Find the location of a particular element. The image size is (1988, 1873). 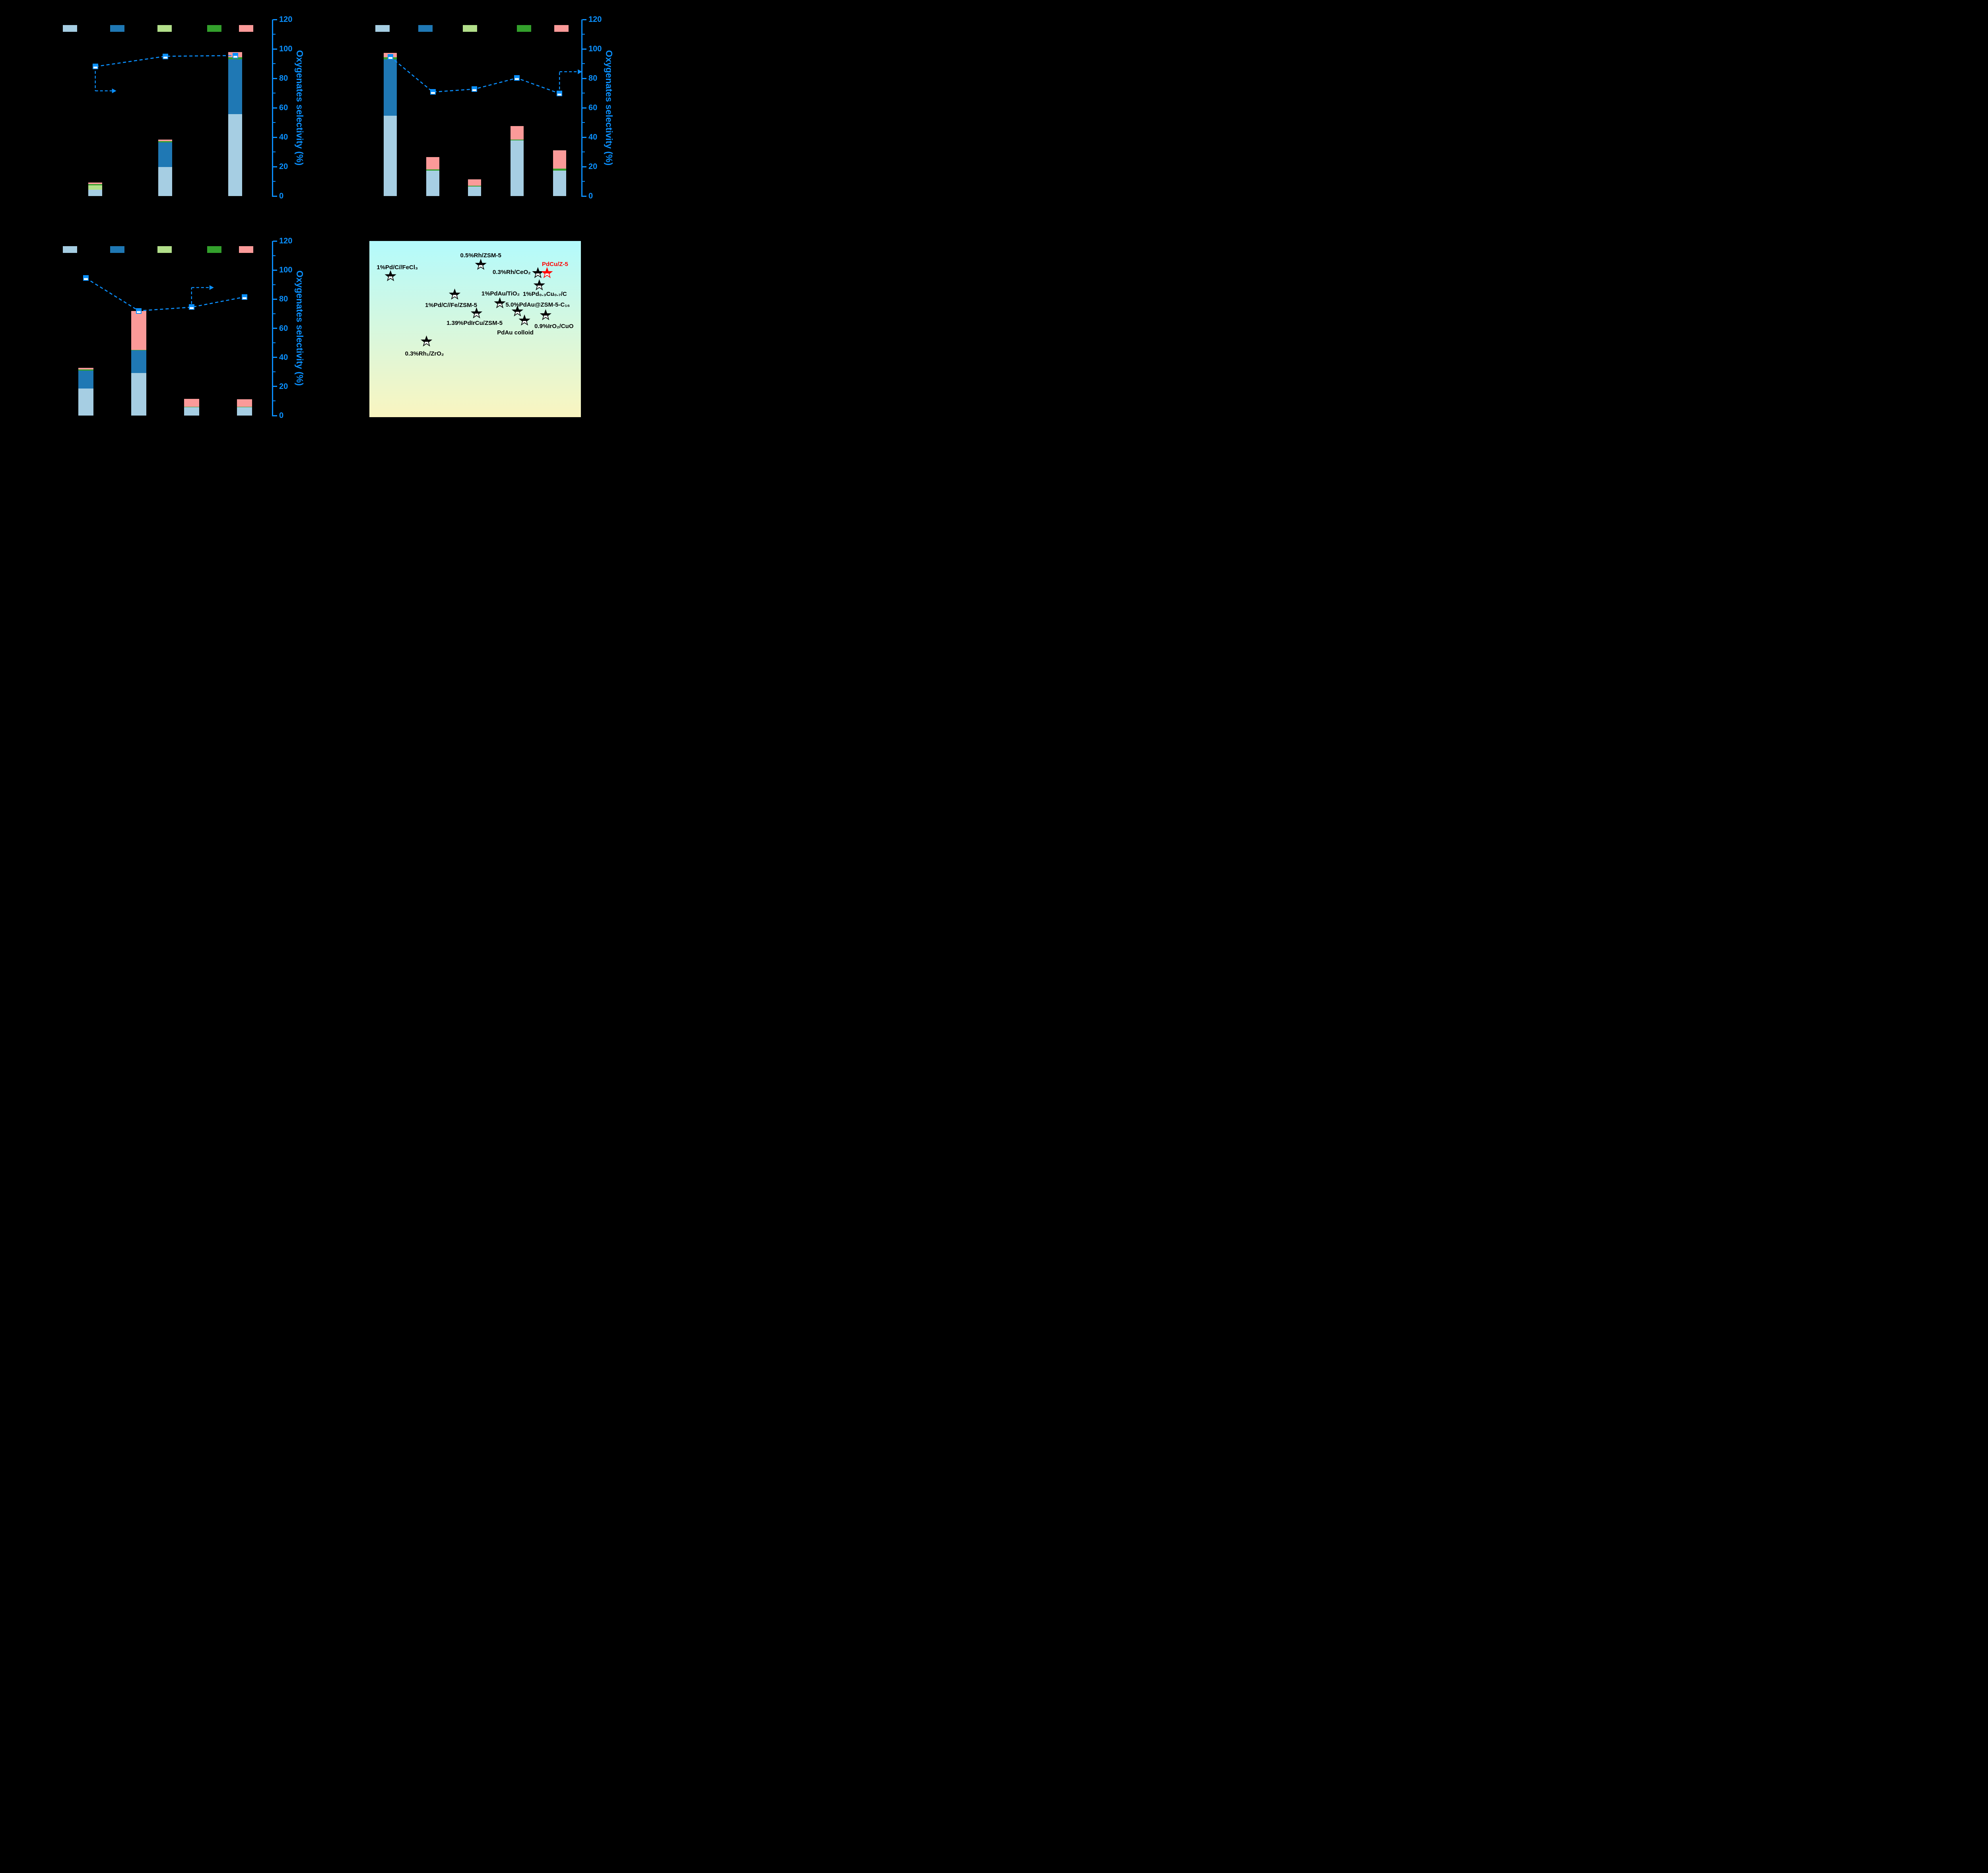

bar-segment-CO2-PdCo/Z-5 is located at coordinates (191, 402).